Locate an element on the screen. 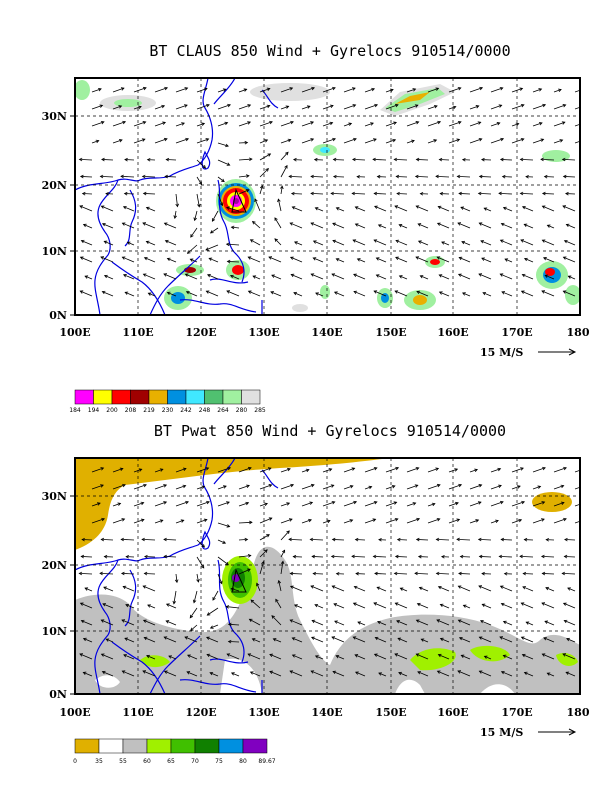 Image resolution: width=612 pixels, height=792 pixels. panel1-reference-vector-arrow is located at coordinates (557, 352).